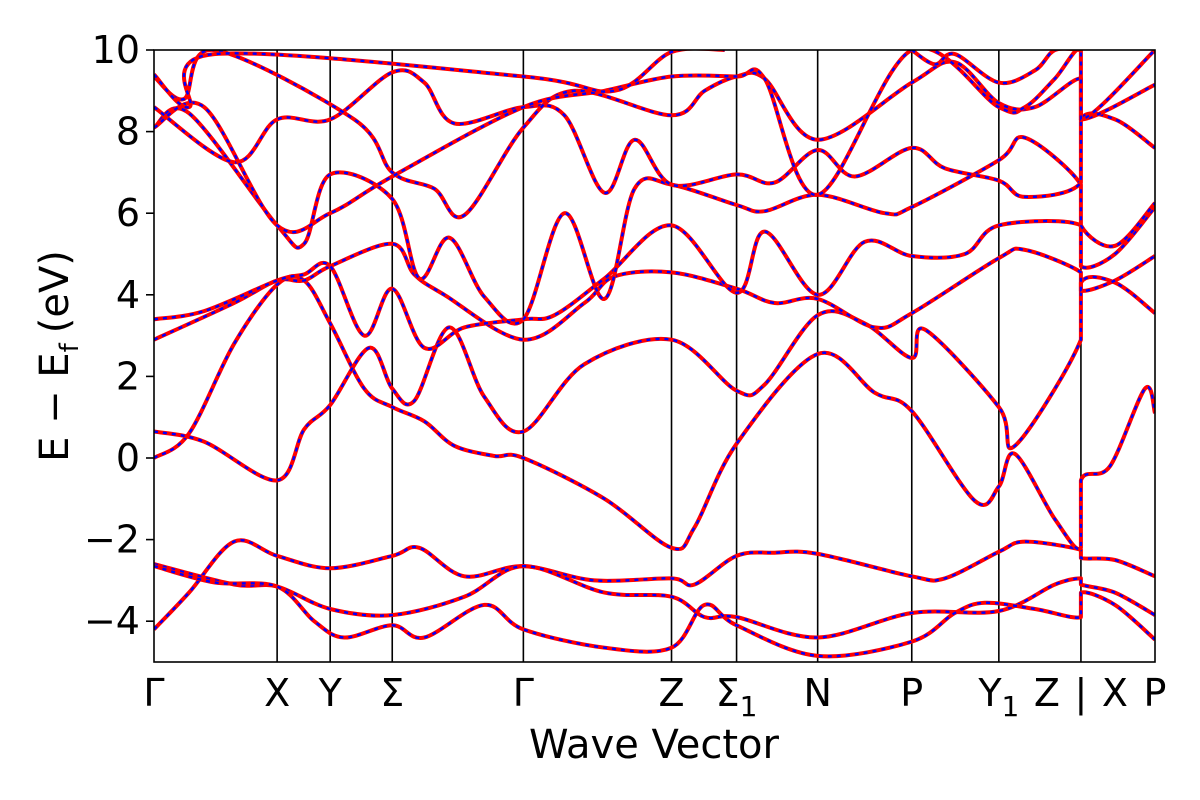 This screenshot has width=1200, height=800. Describe the element at coordinates (654, 745) in the screenshot. I see `x-axis-label: Wave Vector` at that location.